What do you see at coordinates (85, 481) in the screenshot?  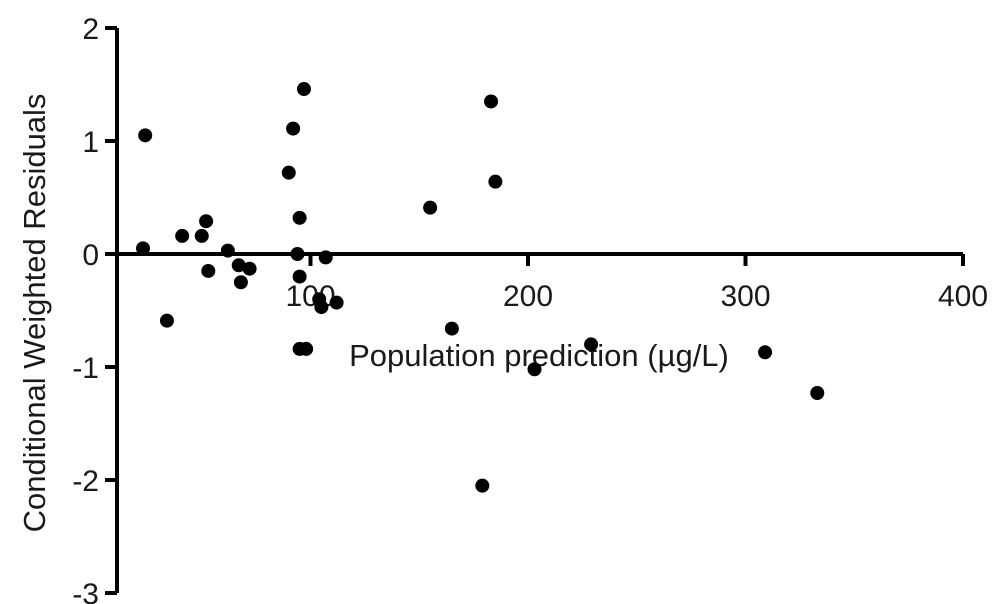 I see `y-tick-label: -2` at bounding box center [85, 481].